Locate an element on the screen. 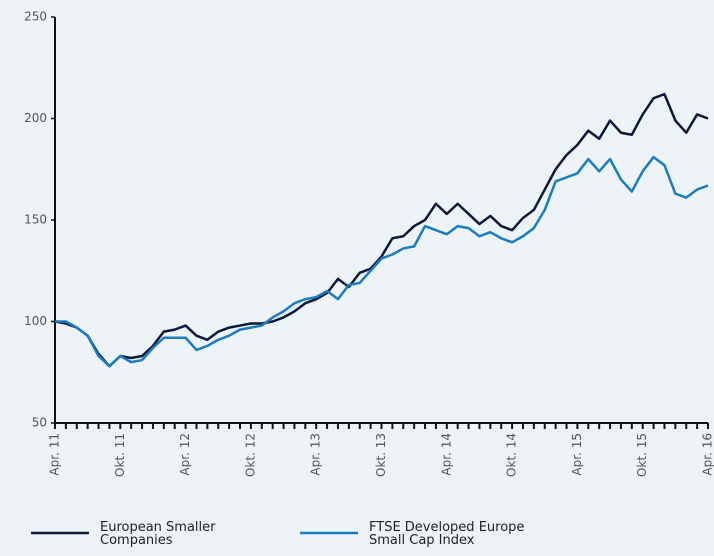 The height and width of the screenshot is (556, 714). x-tick-label: Apr. 15 is located at coordinates (577, 454).